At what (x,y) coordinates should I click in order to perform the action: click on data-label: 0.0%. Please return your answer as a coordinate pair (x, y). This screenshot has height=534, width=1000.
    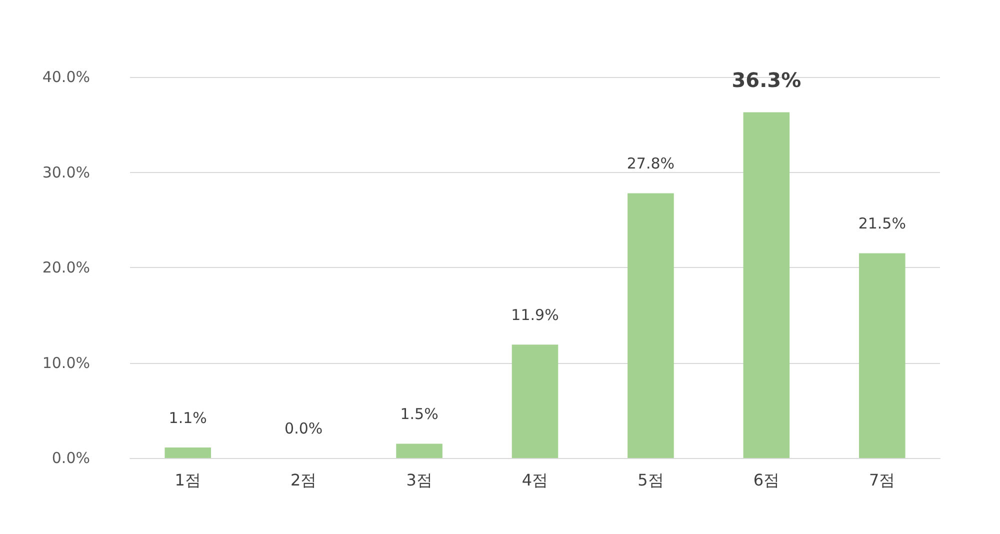
    Looking at the image, I should click on (303, 429).